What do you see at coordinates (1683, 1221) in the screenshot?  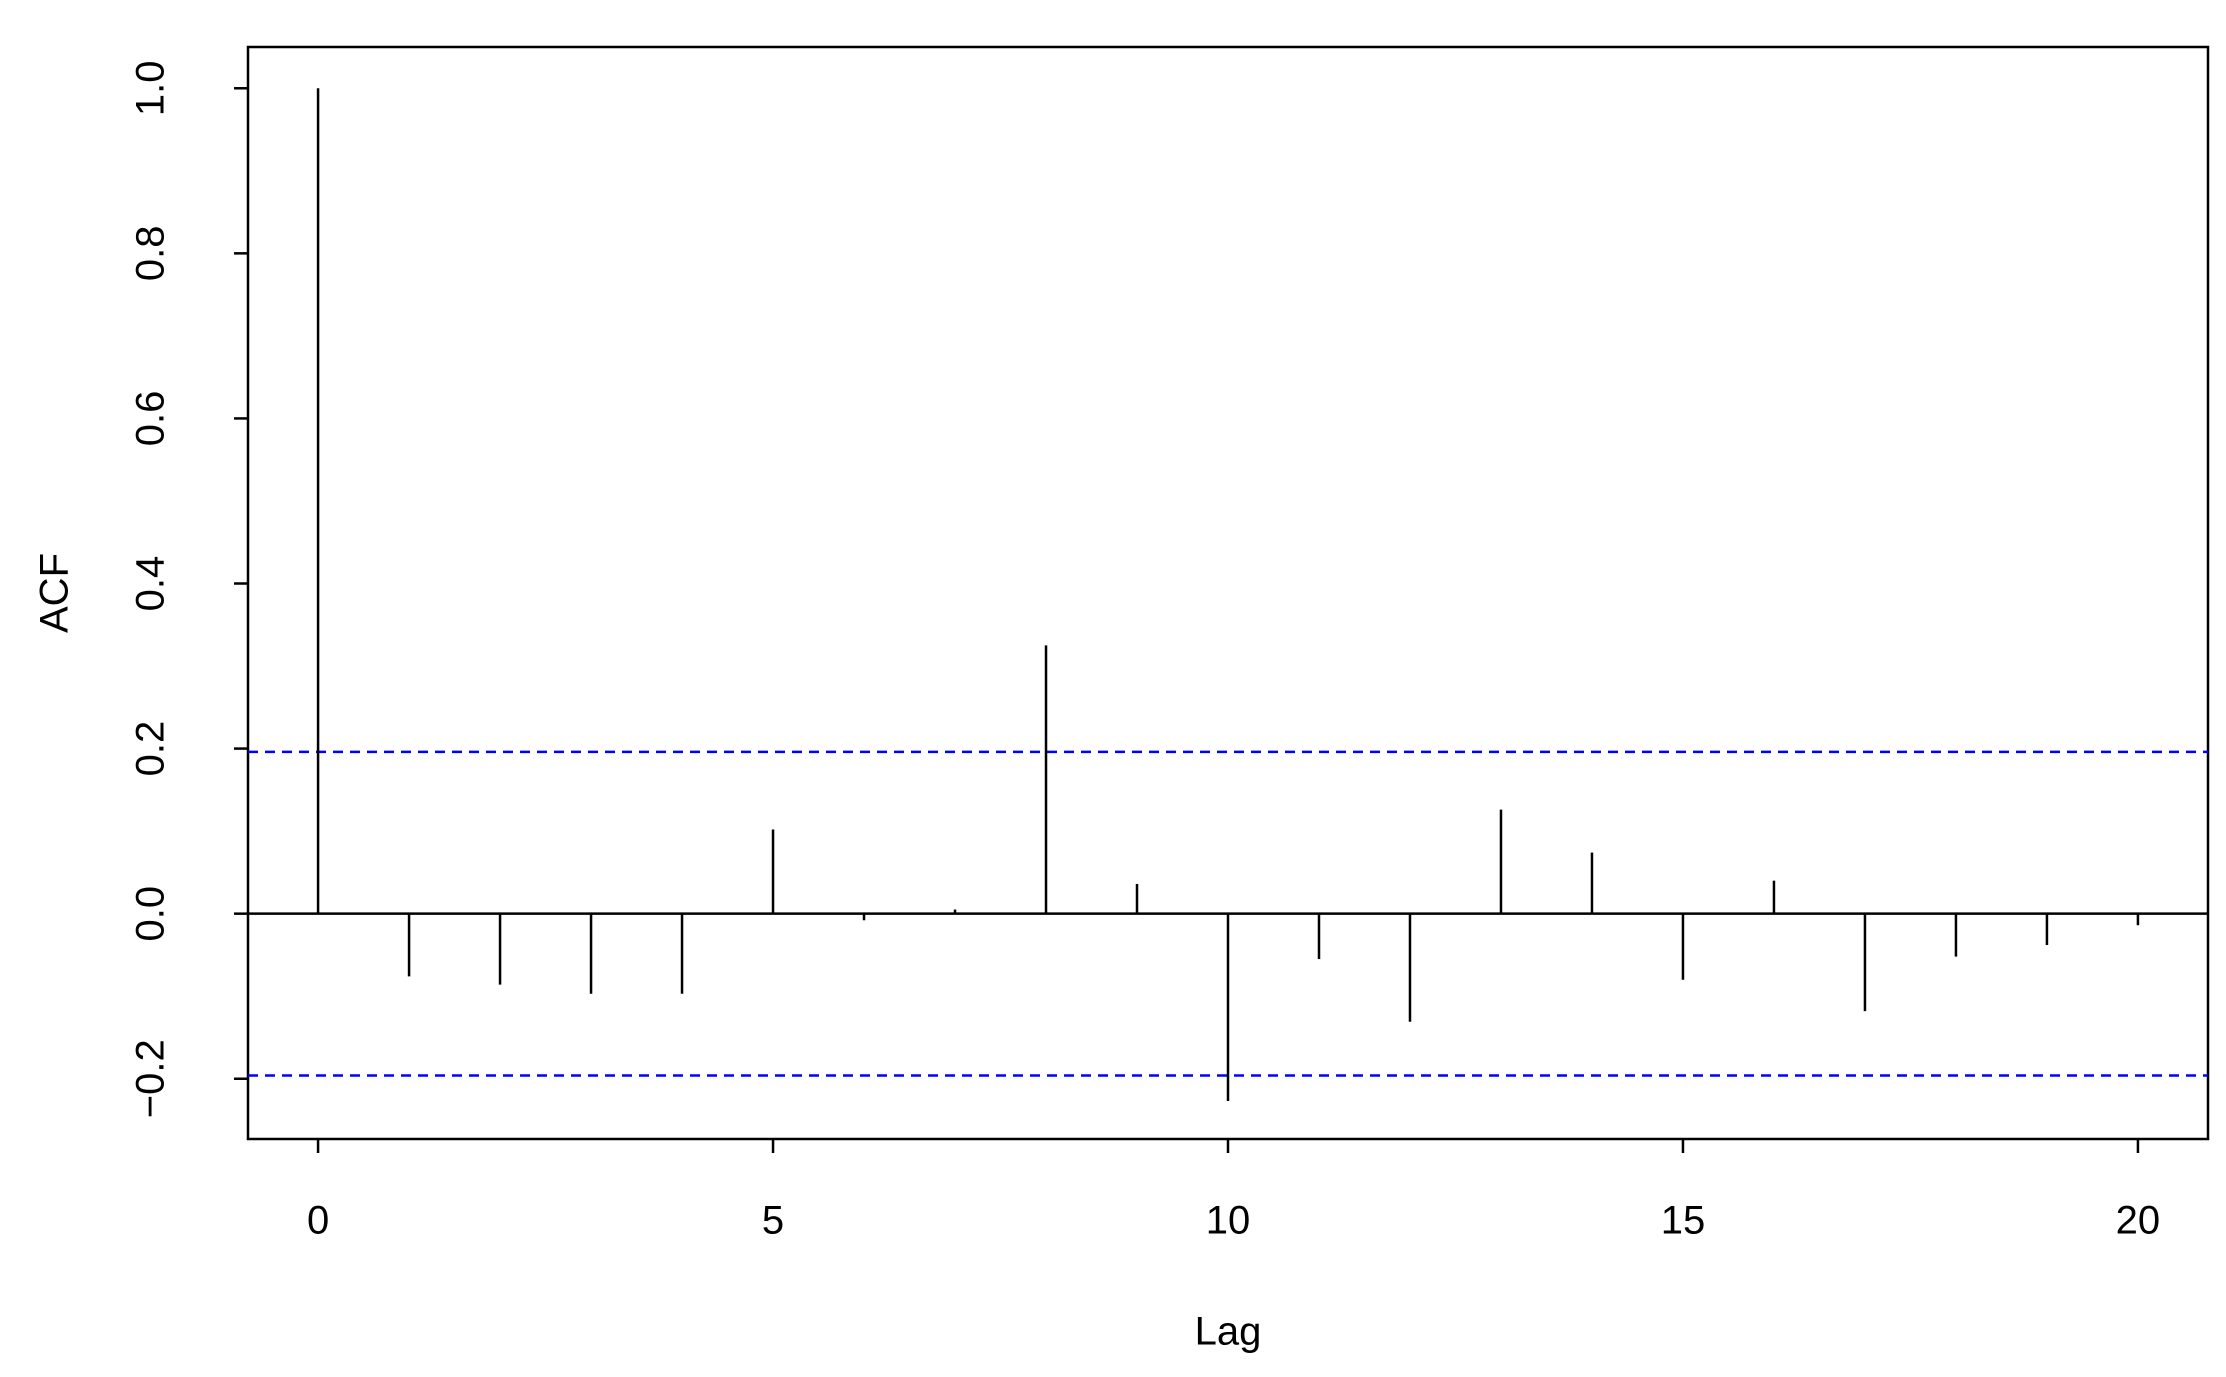 I see `x-tick-label: 15` at bounding box center [1683, 1221].